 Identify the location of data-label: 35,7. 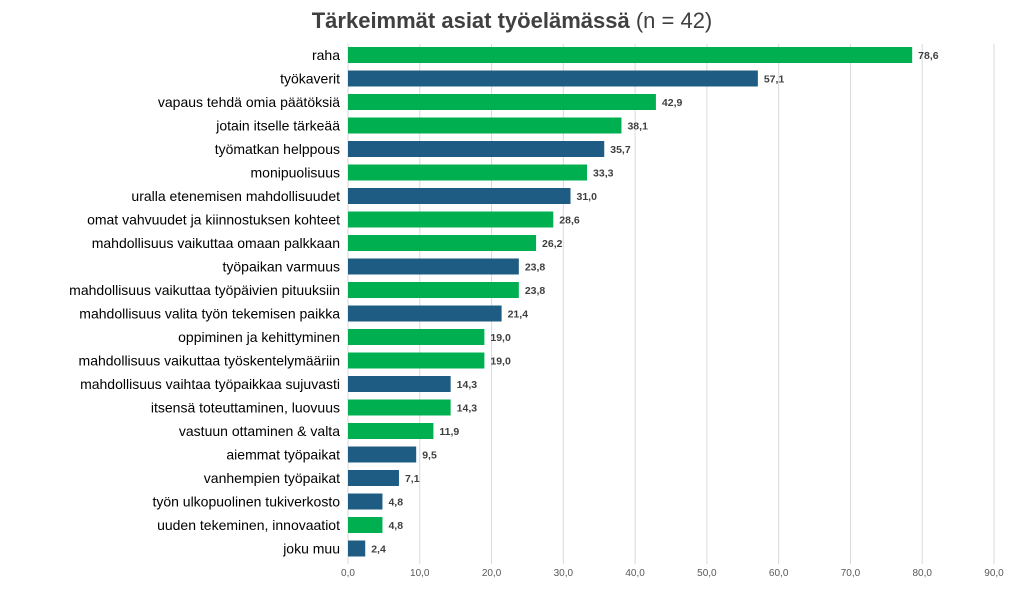
(620, 150).